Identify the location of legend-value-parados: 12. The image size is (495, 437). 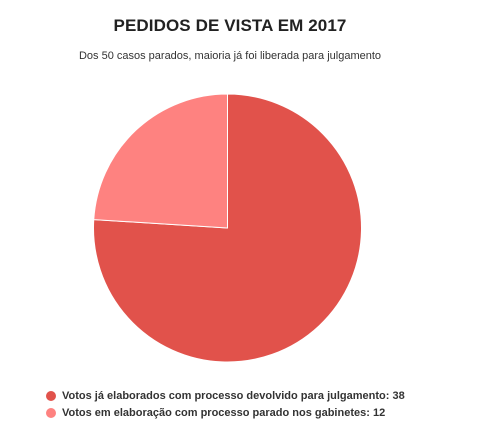
(379, 412).